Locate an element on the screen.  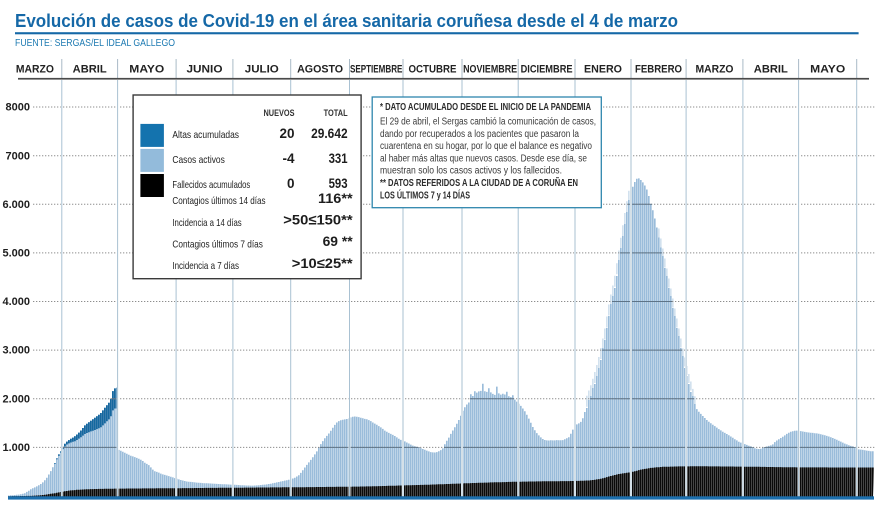
svg-text: 7000 is located at coordinates (18, 156).